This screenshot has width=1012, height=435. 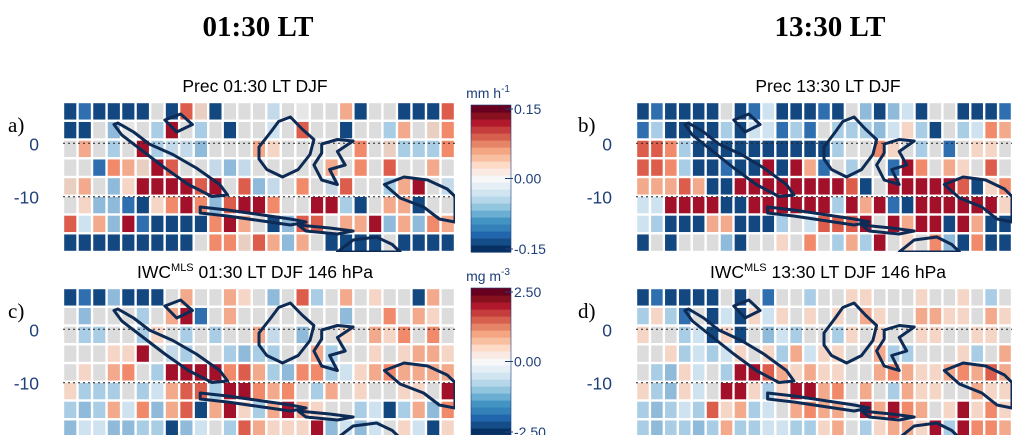 I want to click on colorbar-unit: mg m-3, so click(x=488, y=275).